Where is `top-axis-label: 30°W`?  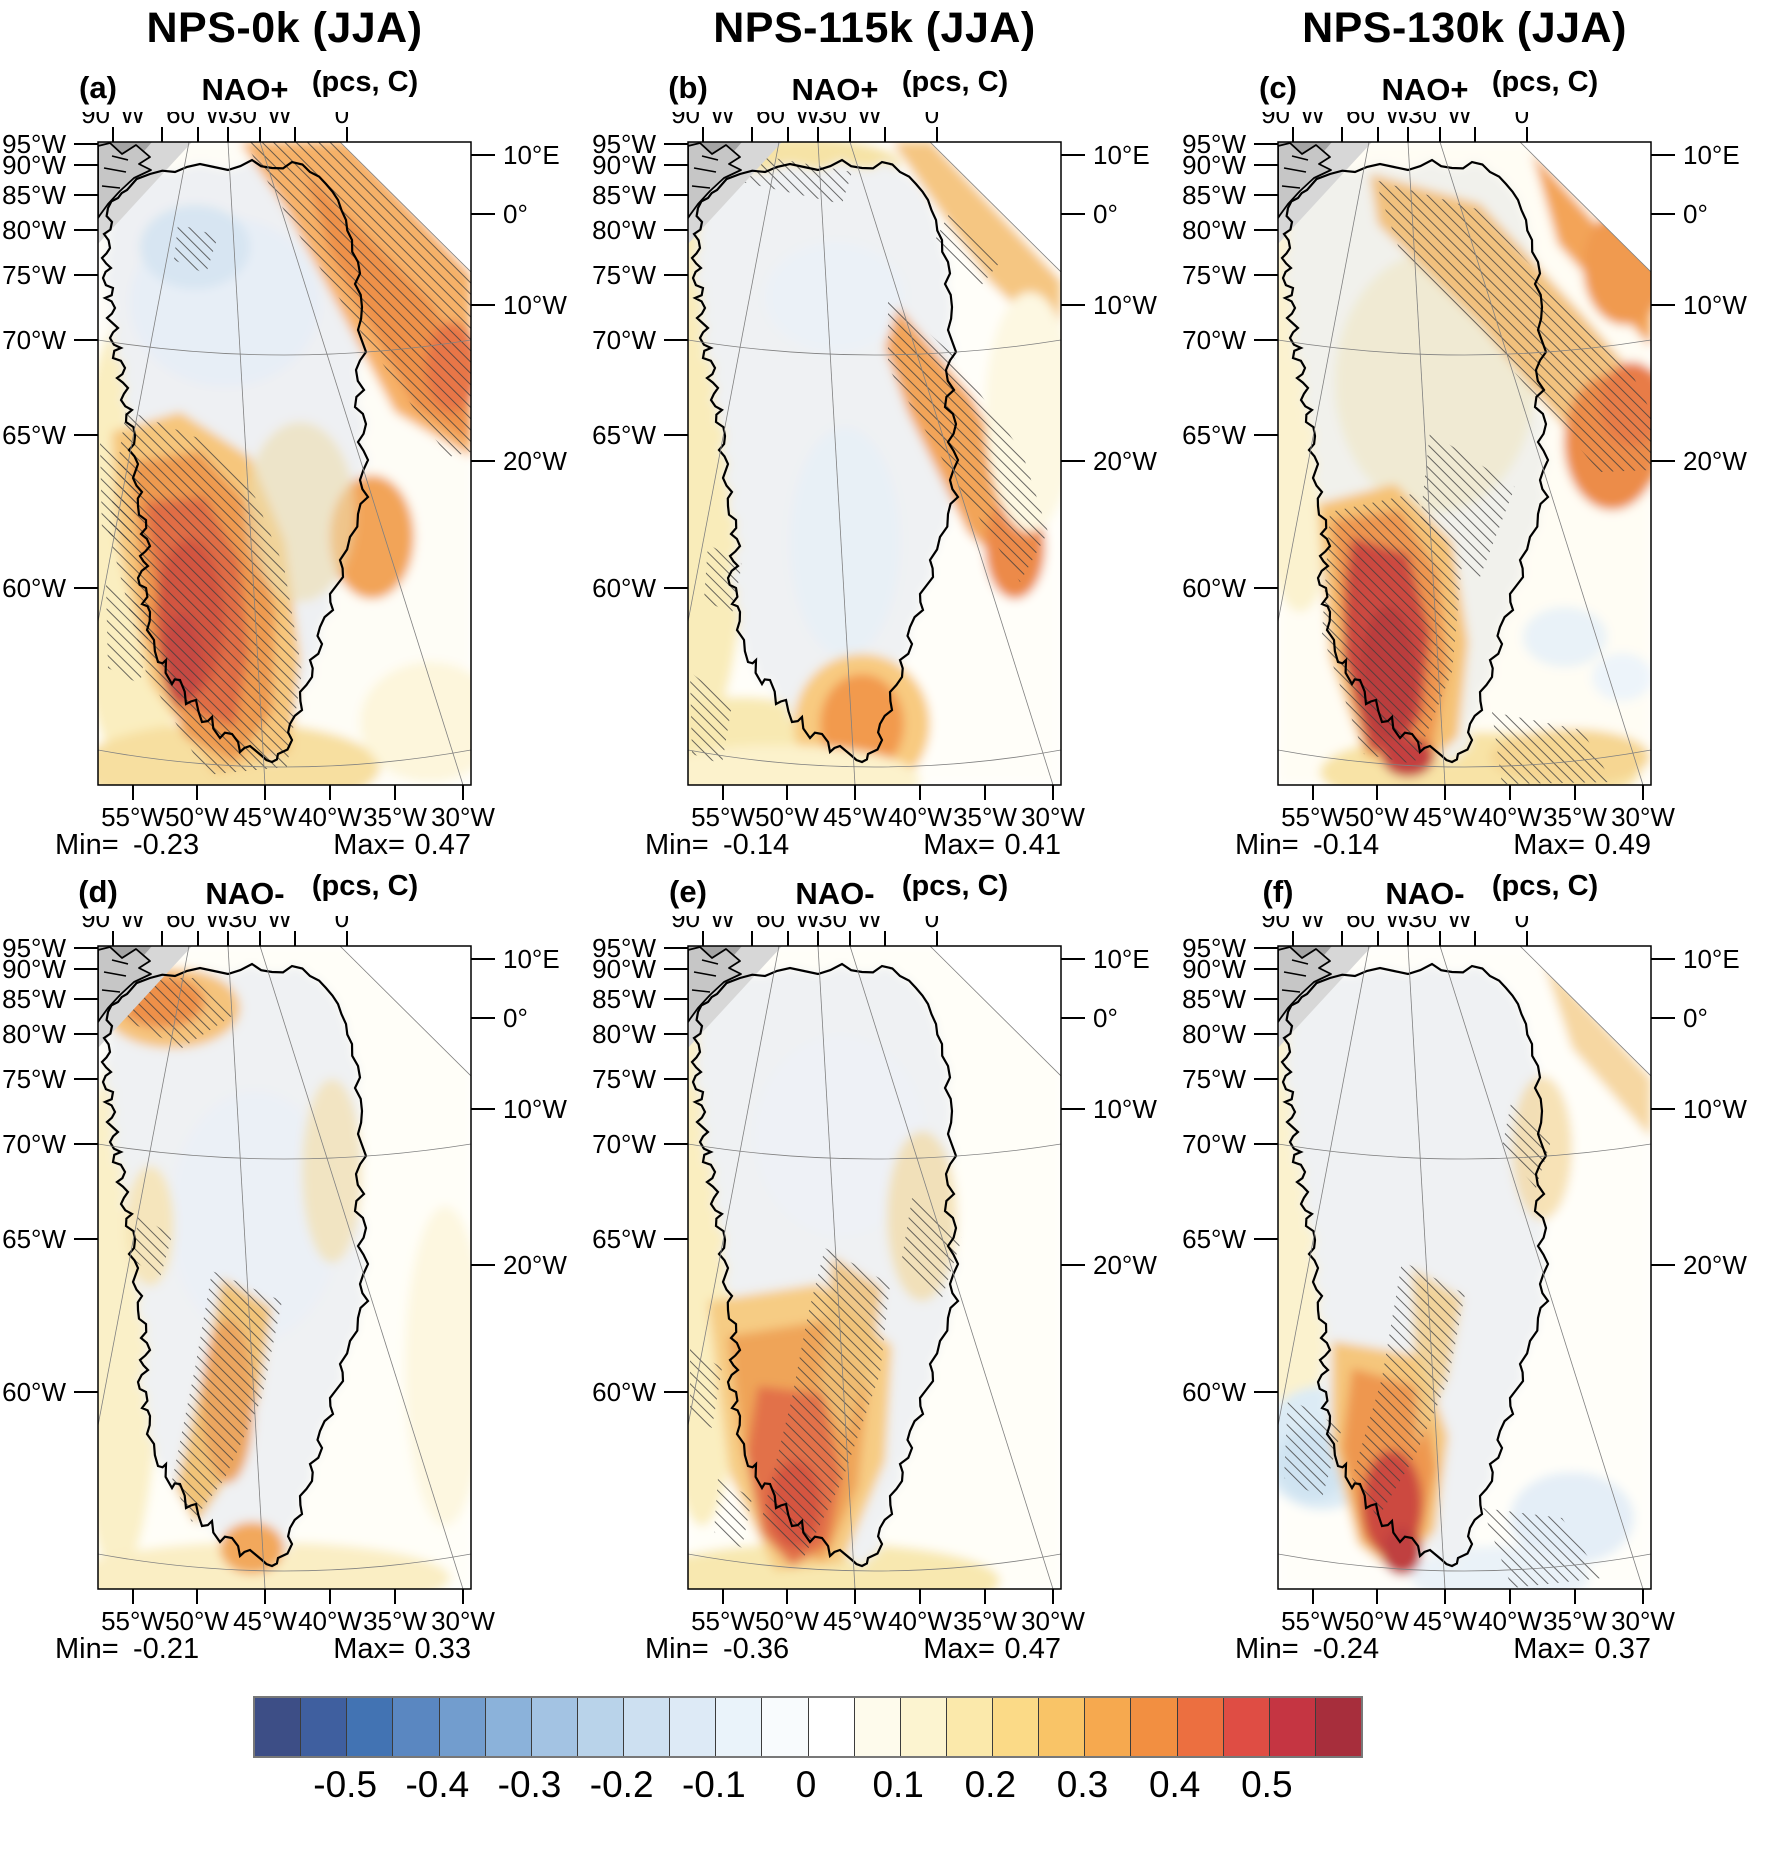
top-axis-label: 30°W is located at coordinates (1440, 924).